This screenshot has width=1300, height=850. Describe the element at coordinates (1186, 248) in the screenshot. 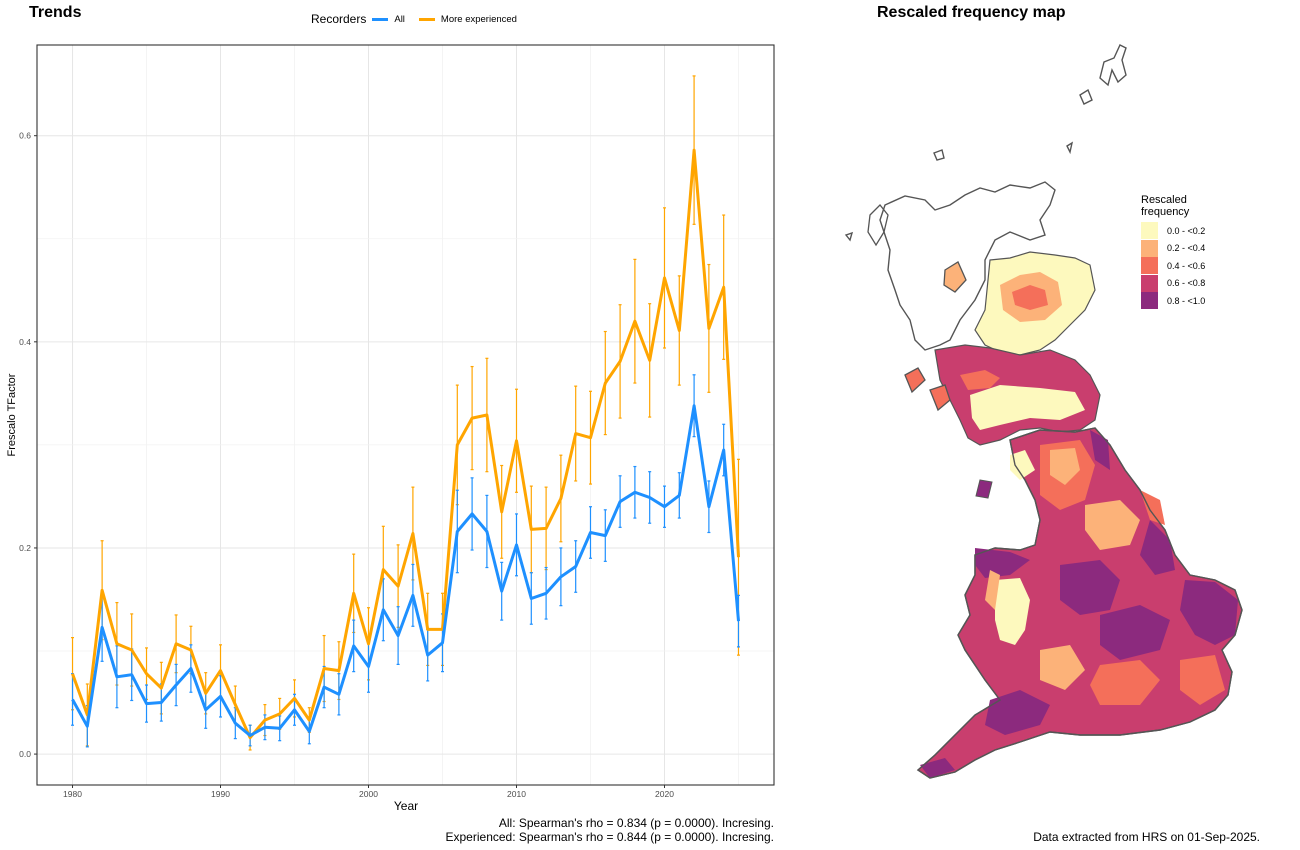

I see `map-legend-label: 0.2 - <0.4` at that location.